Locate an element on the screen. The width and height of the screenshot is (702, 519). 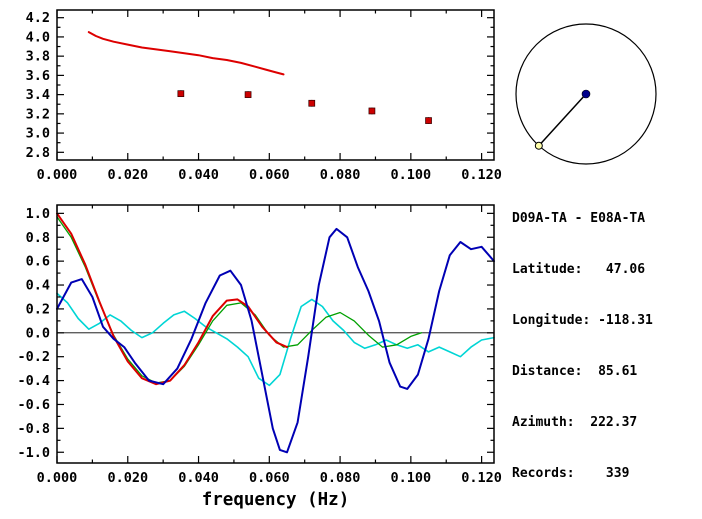
latitude-value: Latitude: 47.06 is located at coordinates (579, 269).